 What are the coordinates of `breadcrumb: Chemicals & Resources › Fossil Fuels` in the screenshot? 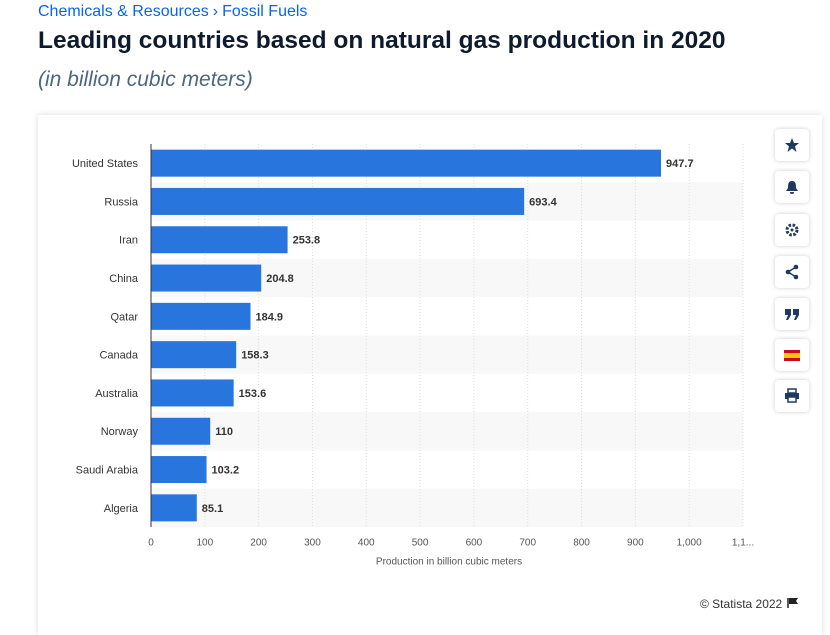 It's located at (174, 12).